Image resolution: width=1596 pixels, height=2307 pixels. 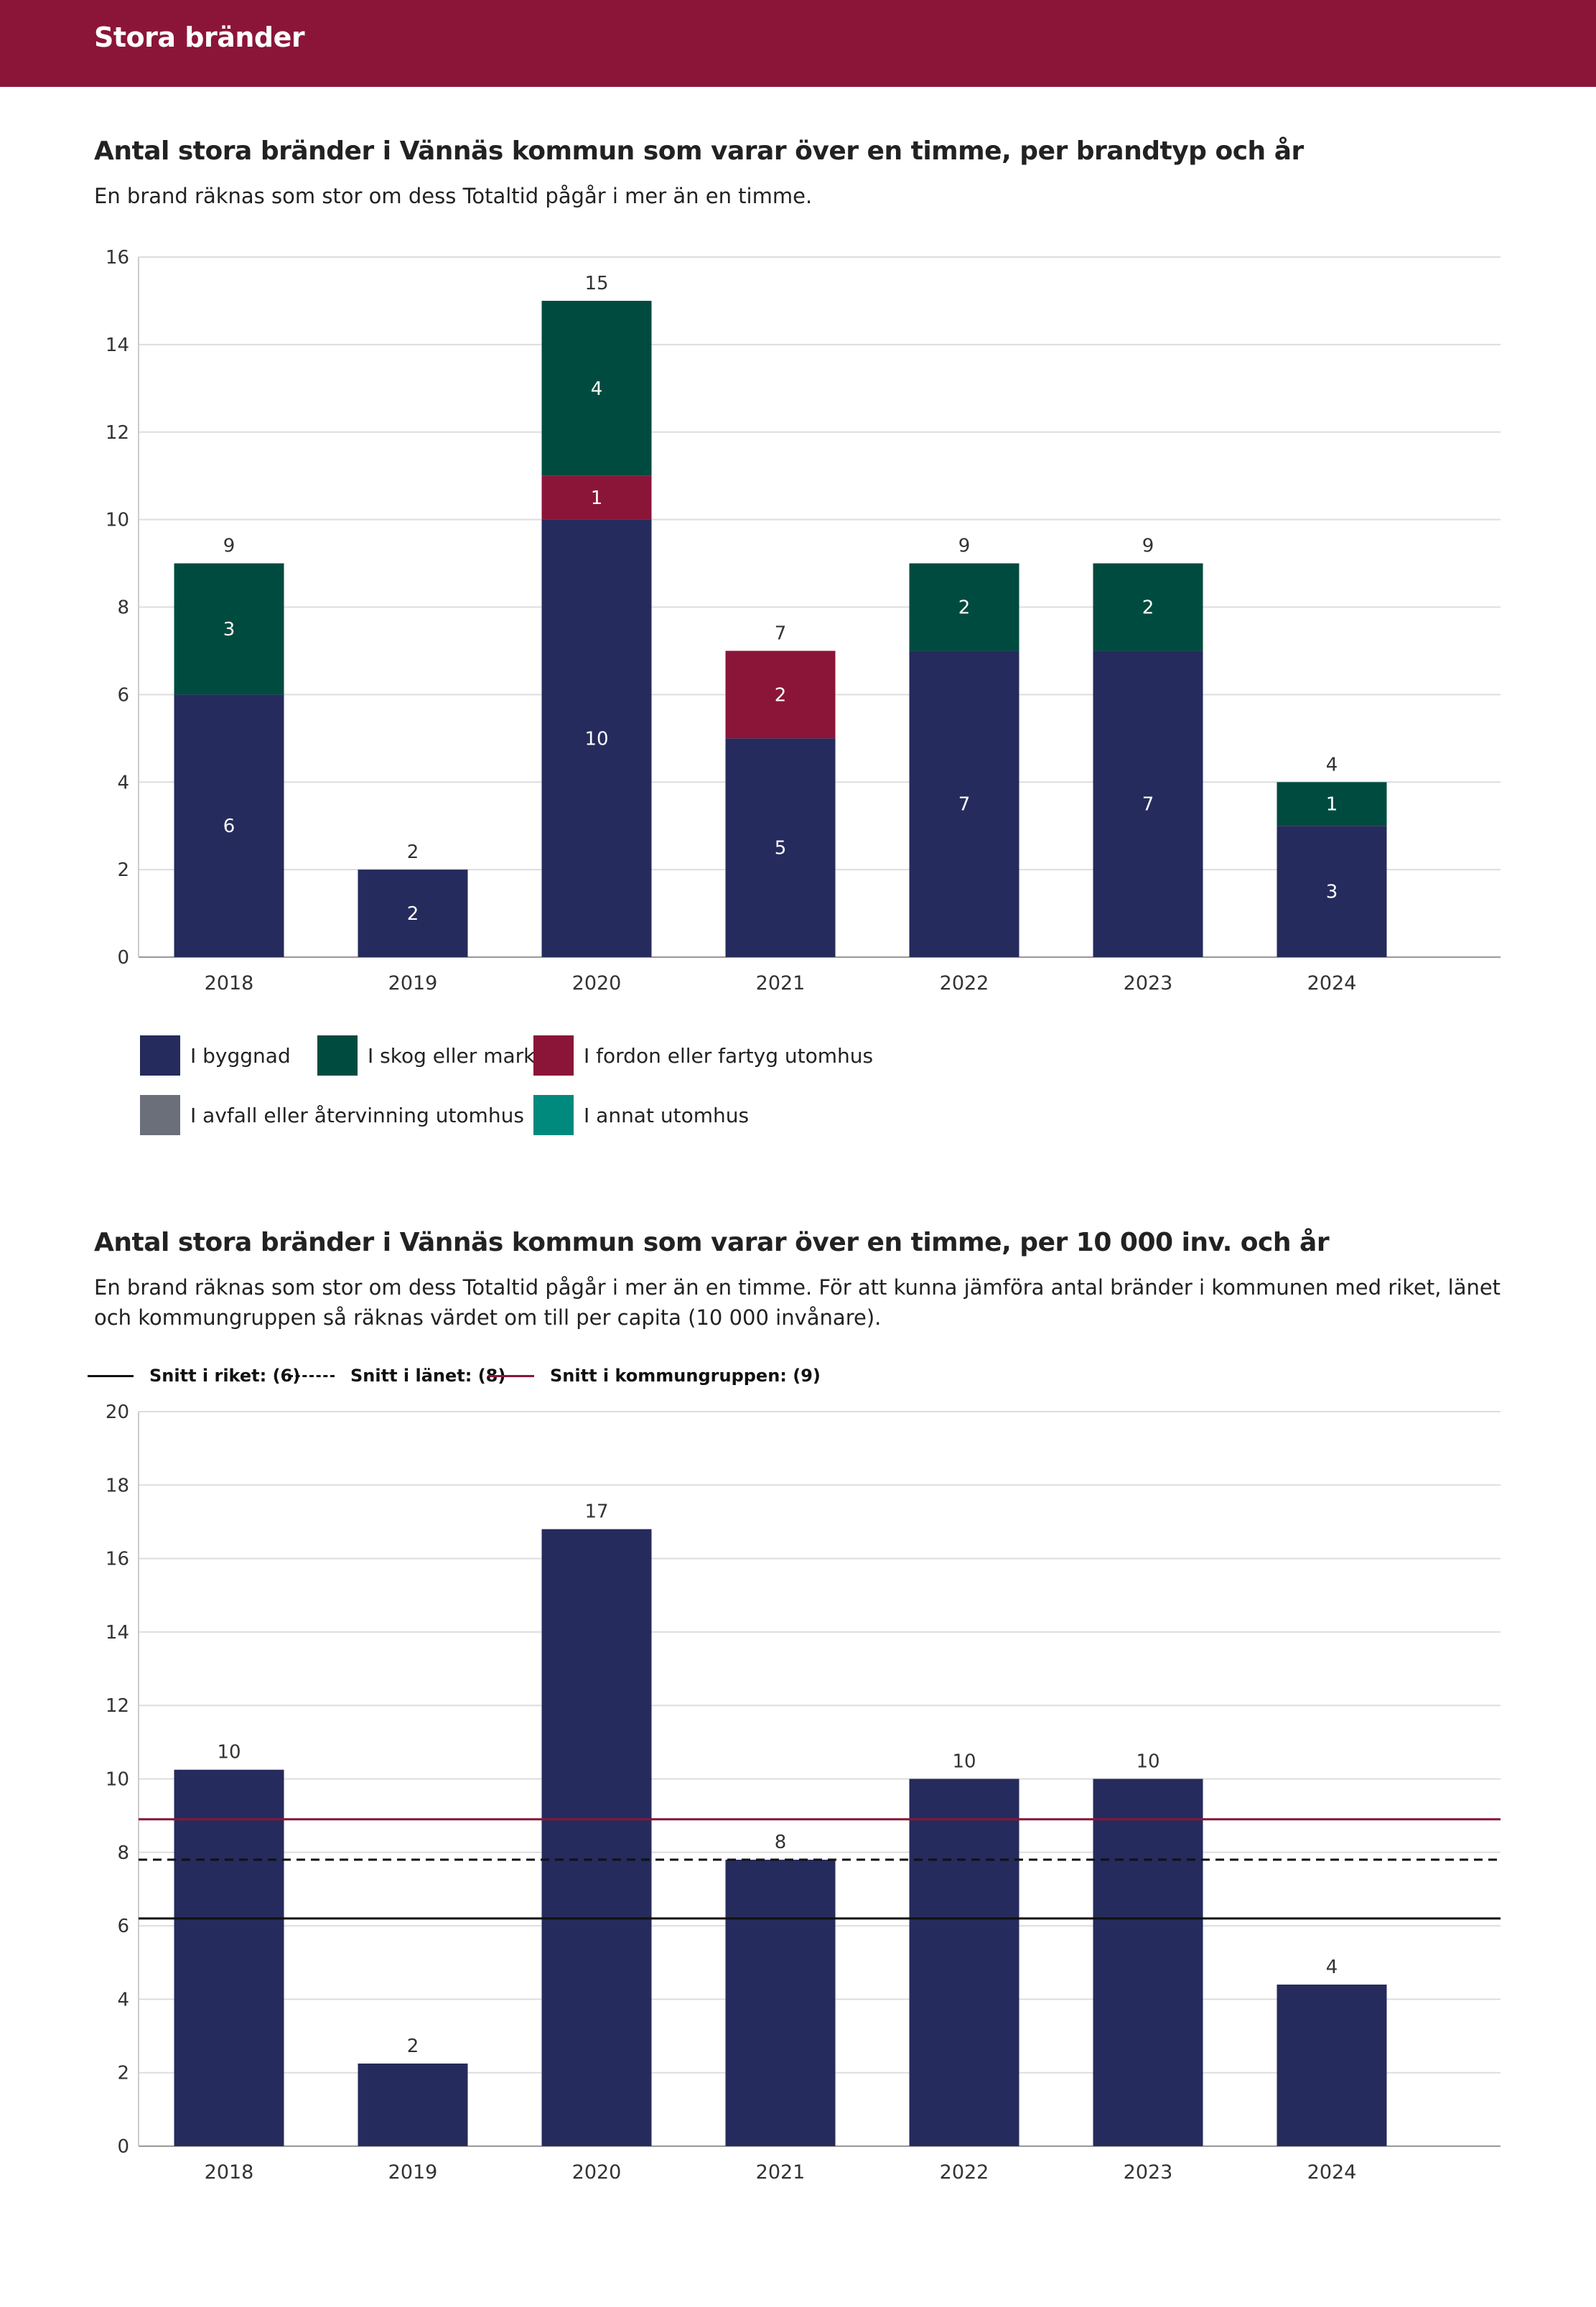 What do you see at coordinates (1332, 1967) in the screenshot?
I see `bar-value-label: 4` at bounding box center [1332, 1967].